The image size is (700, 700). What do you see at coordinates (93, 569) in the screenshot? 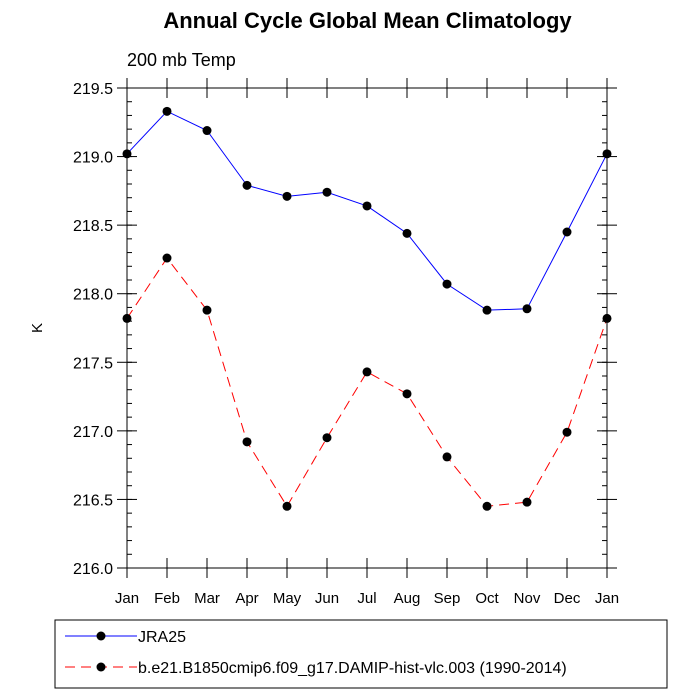
I see `y-tick-label: 216.0` at bounding box center [93, 569].